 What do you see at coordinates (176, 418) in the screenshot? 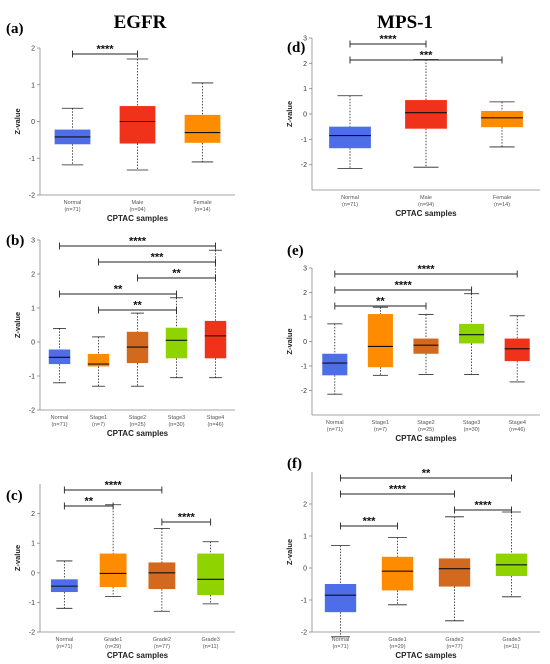
I see `x-category-label: Stage3` at bounding box center [176, 418].